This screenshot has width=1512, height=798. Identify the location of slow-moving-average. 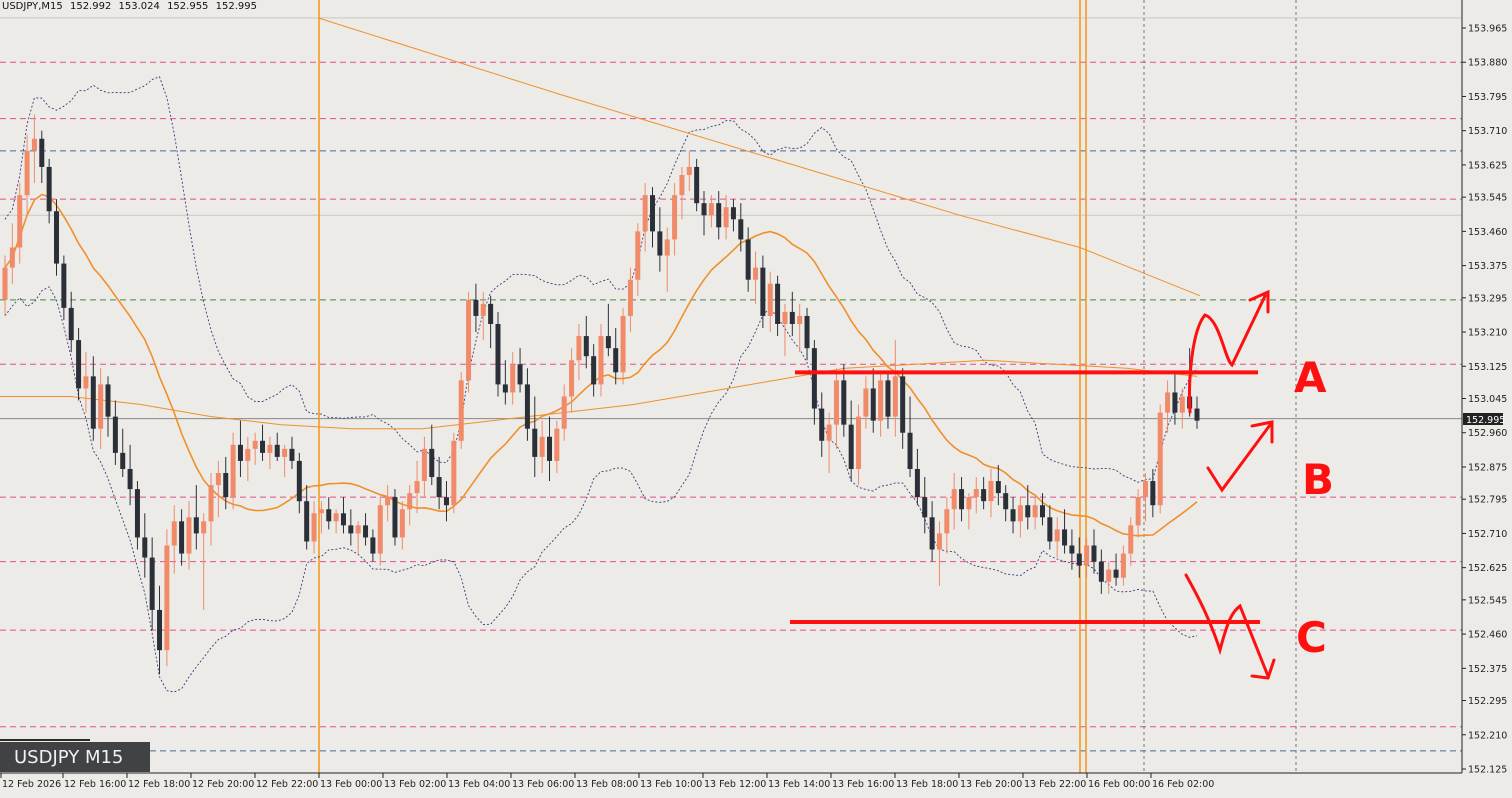
(599, 394).